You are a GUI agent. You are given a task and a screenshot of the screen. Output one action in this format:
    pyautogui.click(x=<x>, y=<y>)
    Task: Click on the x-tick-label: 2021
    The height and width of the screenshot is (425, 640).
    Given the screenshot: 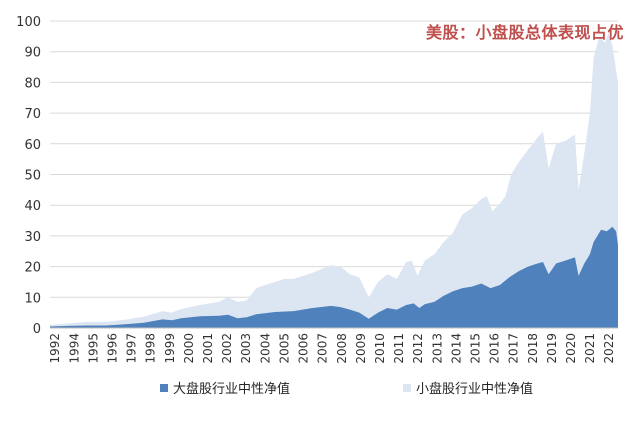 What is the action you would take?
    pyautogui.click(x=590, y=348)
    